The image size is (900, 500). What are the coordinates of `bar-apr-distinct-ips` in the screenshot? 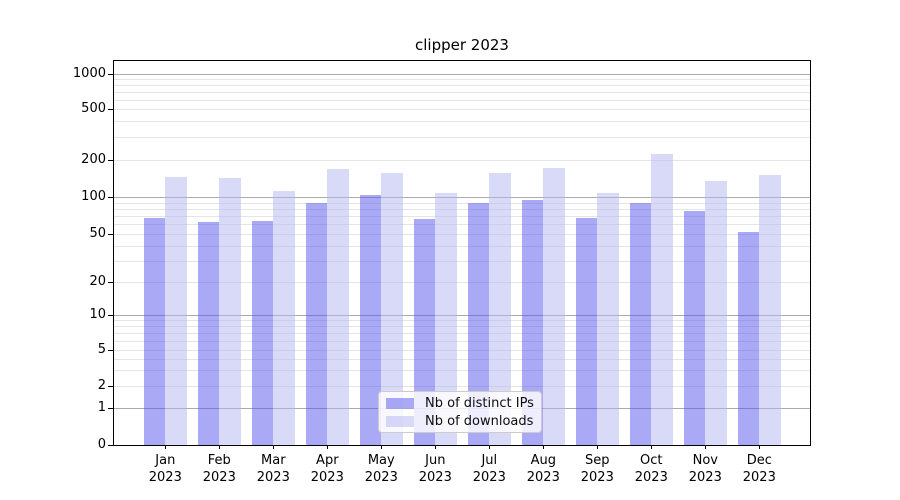 It's located at (316, 323).